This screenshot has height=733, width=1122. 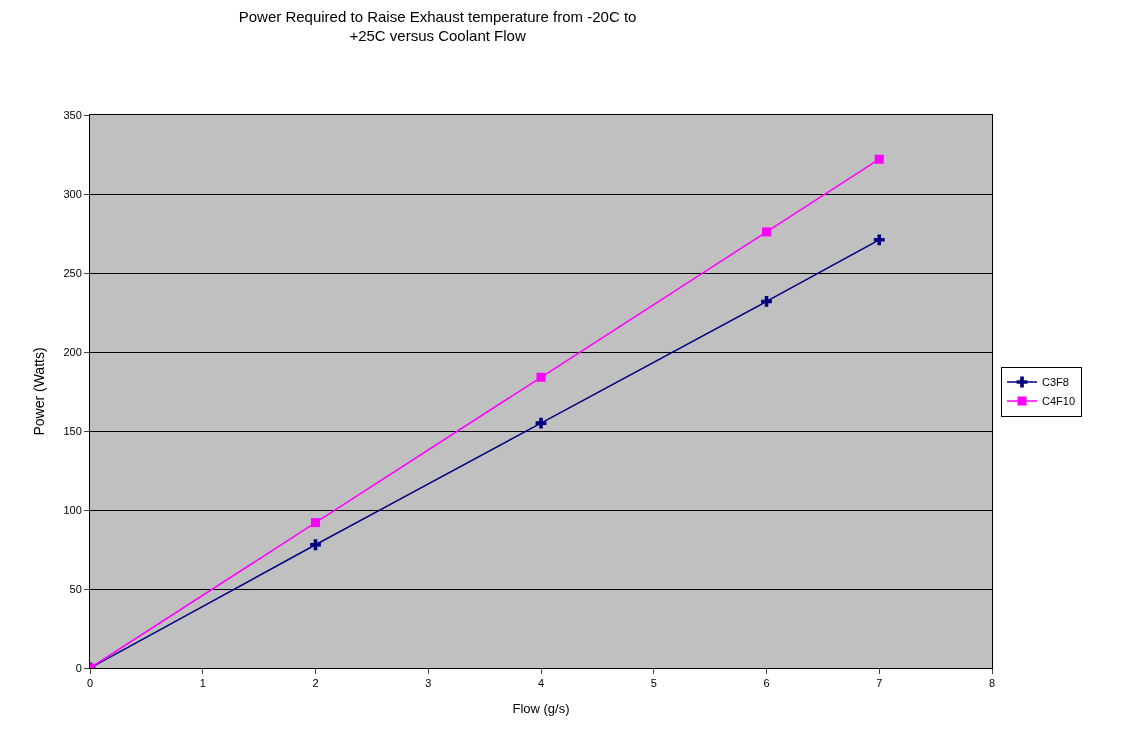 I want to click on legend-label: C3F8, so click(x=1055, y=382).